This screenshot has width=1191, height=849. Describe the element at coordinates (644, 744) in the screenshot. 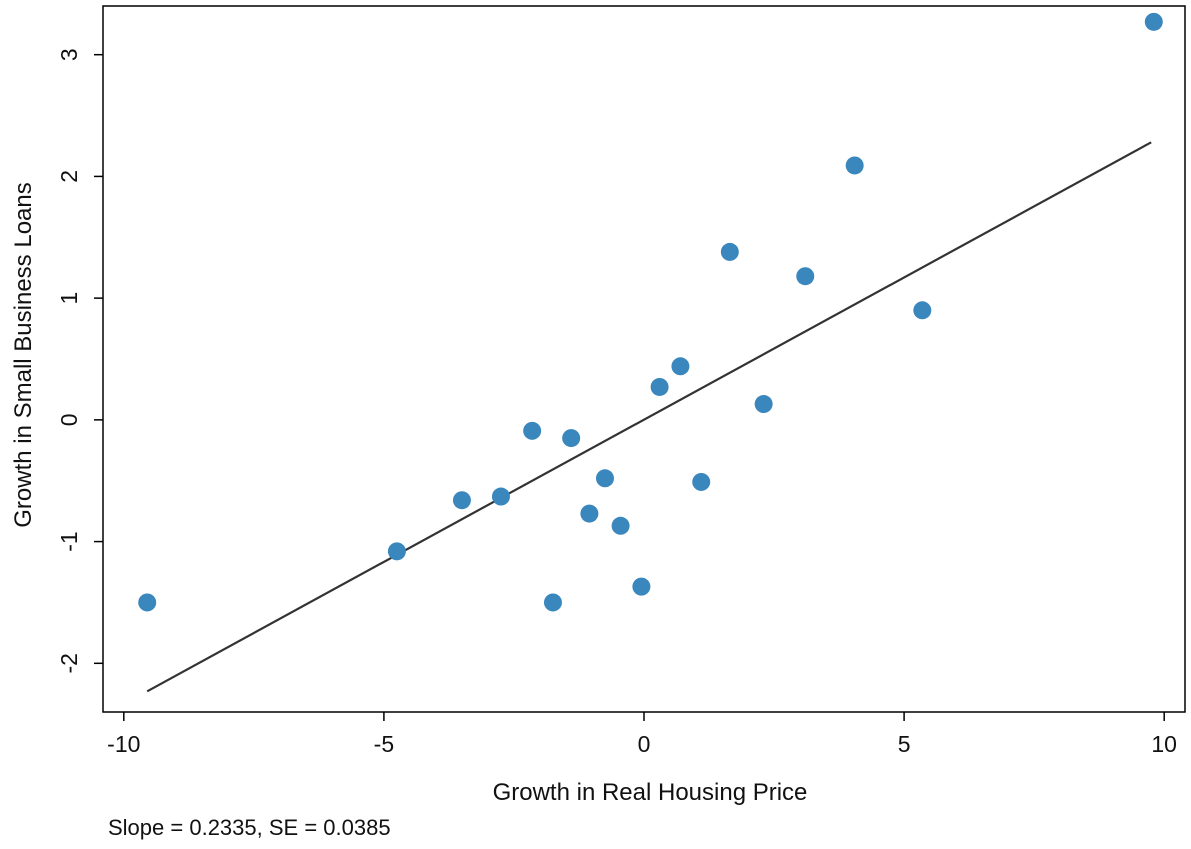

I see `x-tick-label: 0` at that location.